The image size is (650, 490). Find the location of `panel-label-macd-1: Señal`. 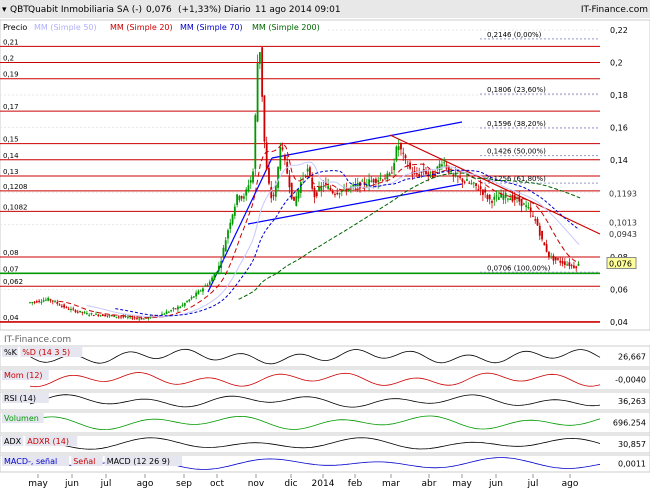

panel-label-macd-1: Señal is located at coordinates (84, 461).